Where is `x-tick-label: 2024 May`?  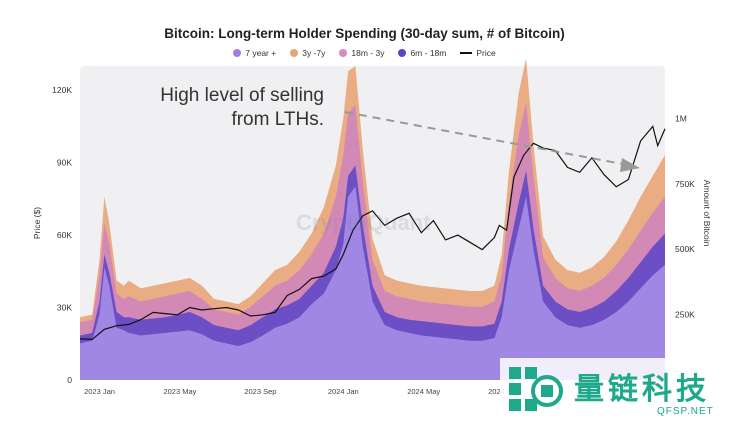 x-tick-label: 2024 May is located at coordinates (423, 391).